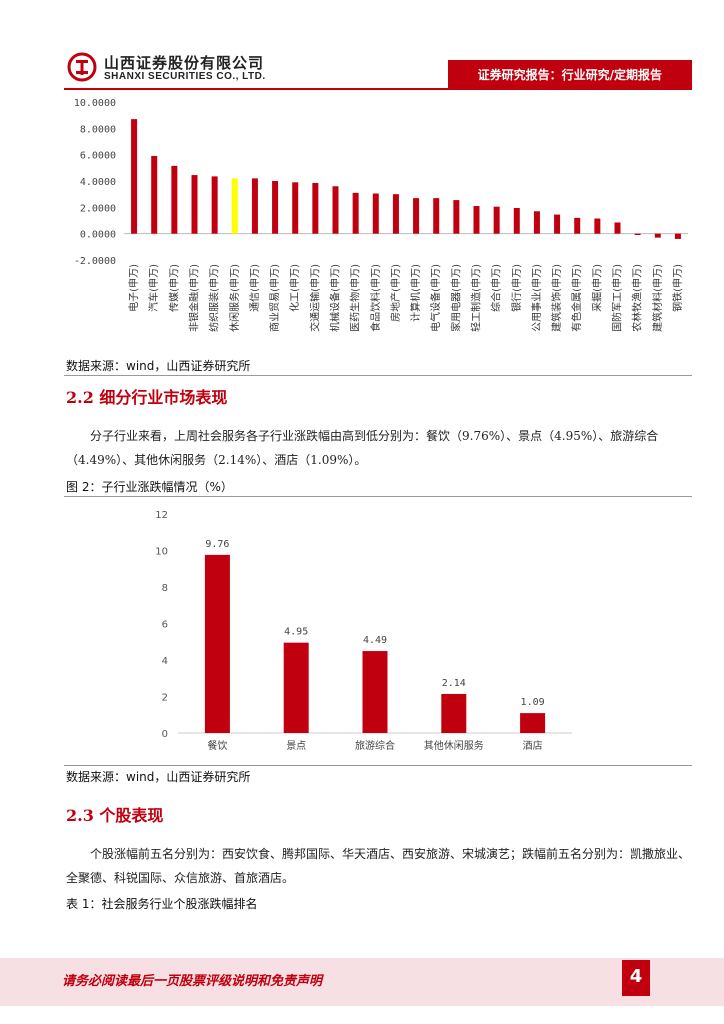 This screenshot has width=724, height=1024. What do you see at coordinates (165, 698) in the screenshot?
I see `y-tick-label: 2` at bounding box center [165, 698].